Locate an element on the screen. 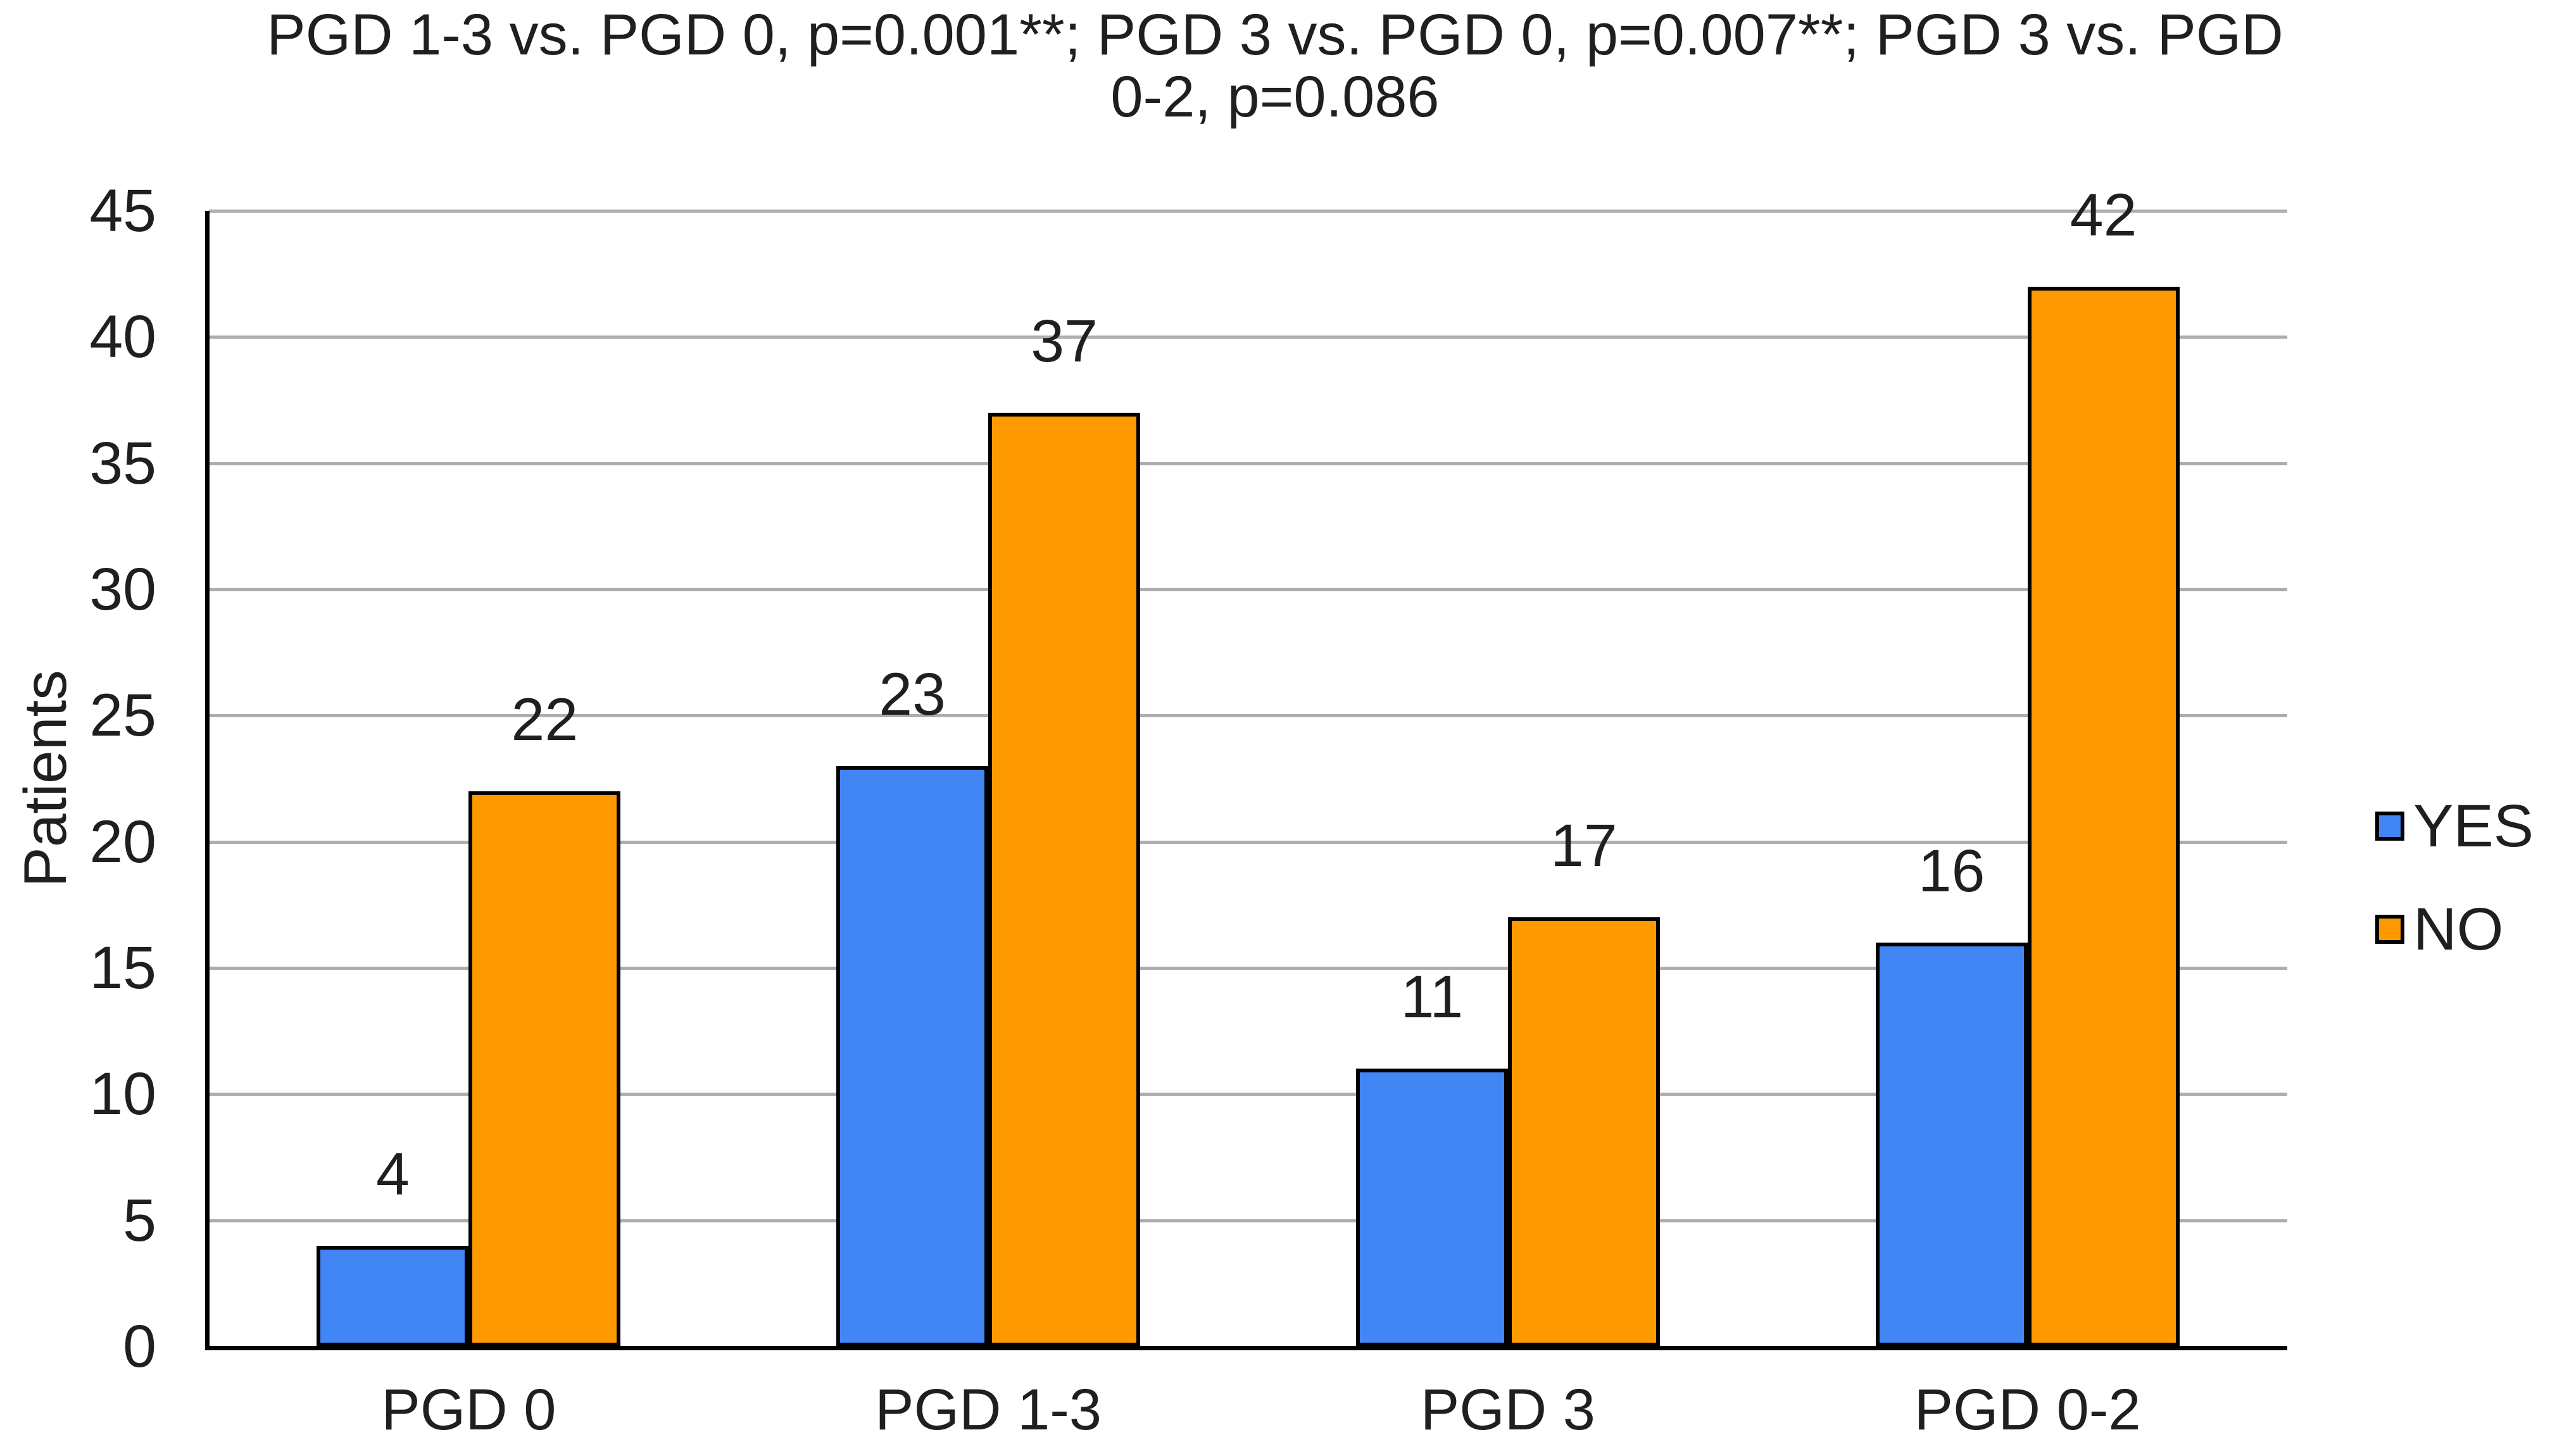 This screenshot has height=1456, width=2550. x-tick-label-pgd-0: PGD 0 is located at coordinates (468, 1410).